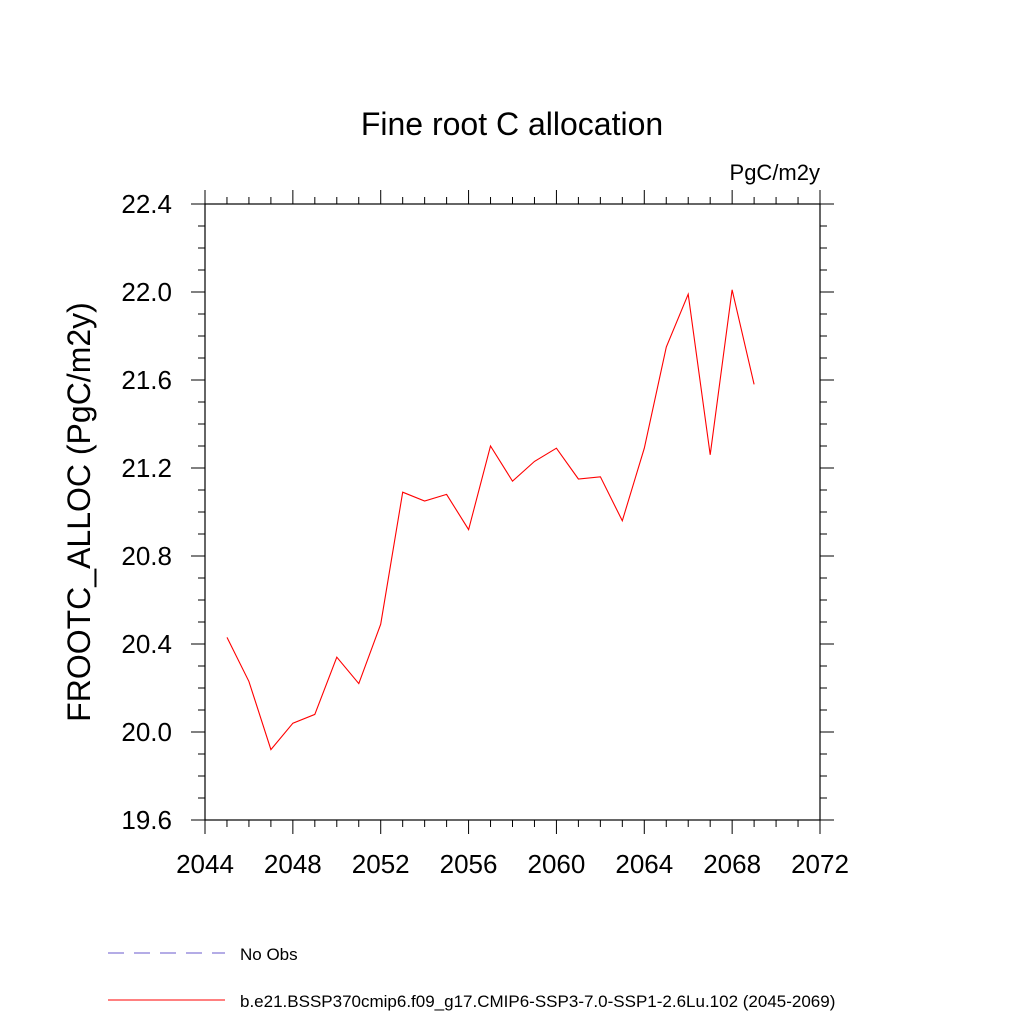 The height and width of the screenshot is (1024, 1024). Describe the element at coordinates (557, 864) in the screenshot. I see `x-tick-label: 2060` at that location.